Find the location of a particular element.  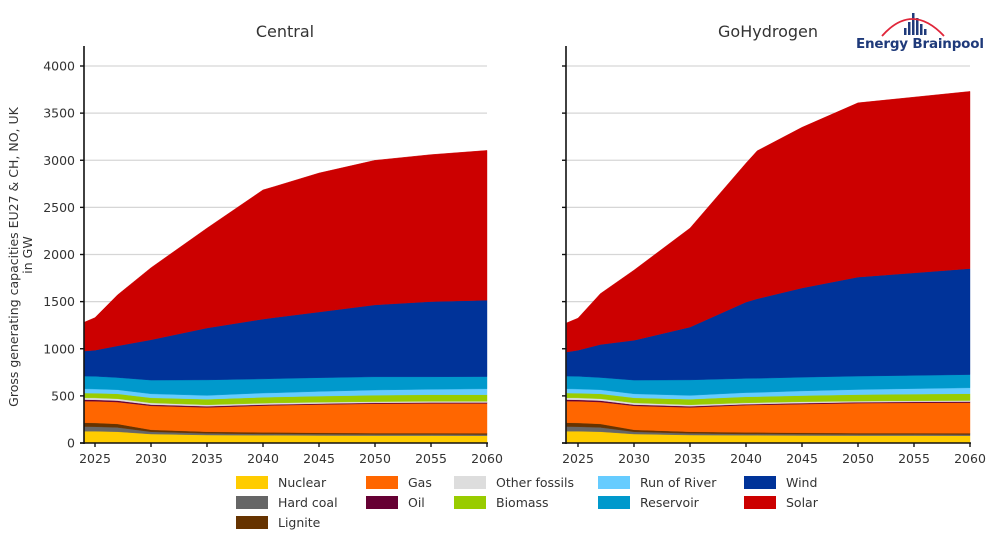

y-tick-label: 3000 is located at coordinates (59, 160).